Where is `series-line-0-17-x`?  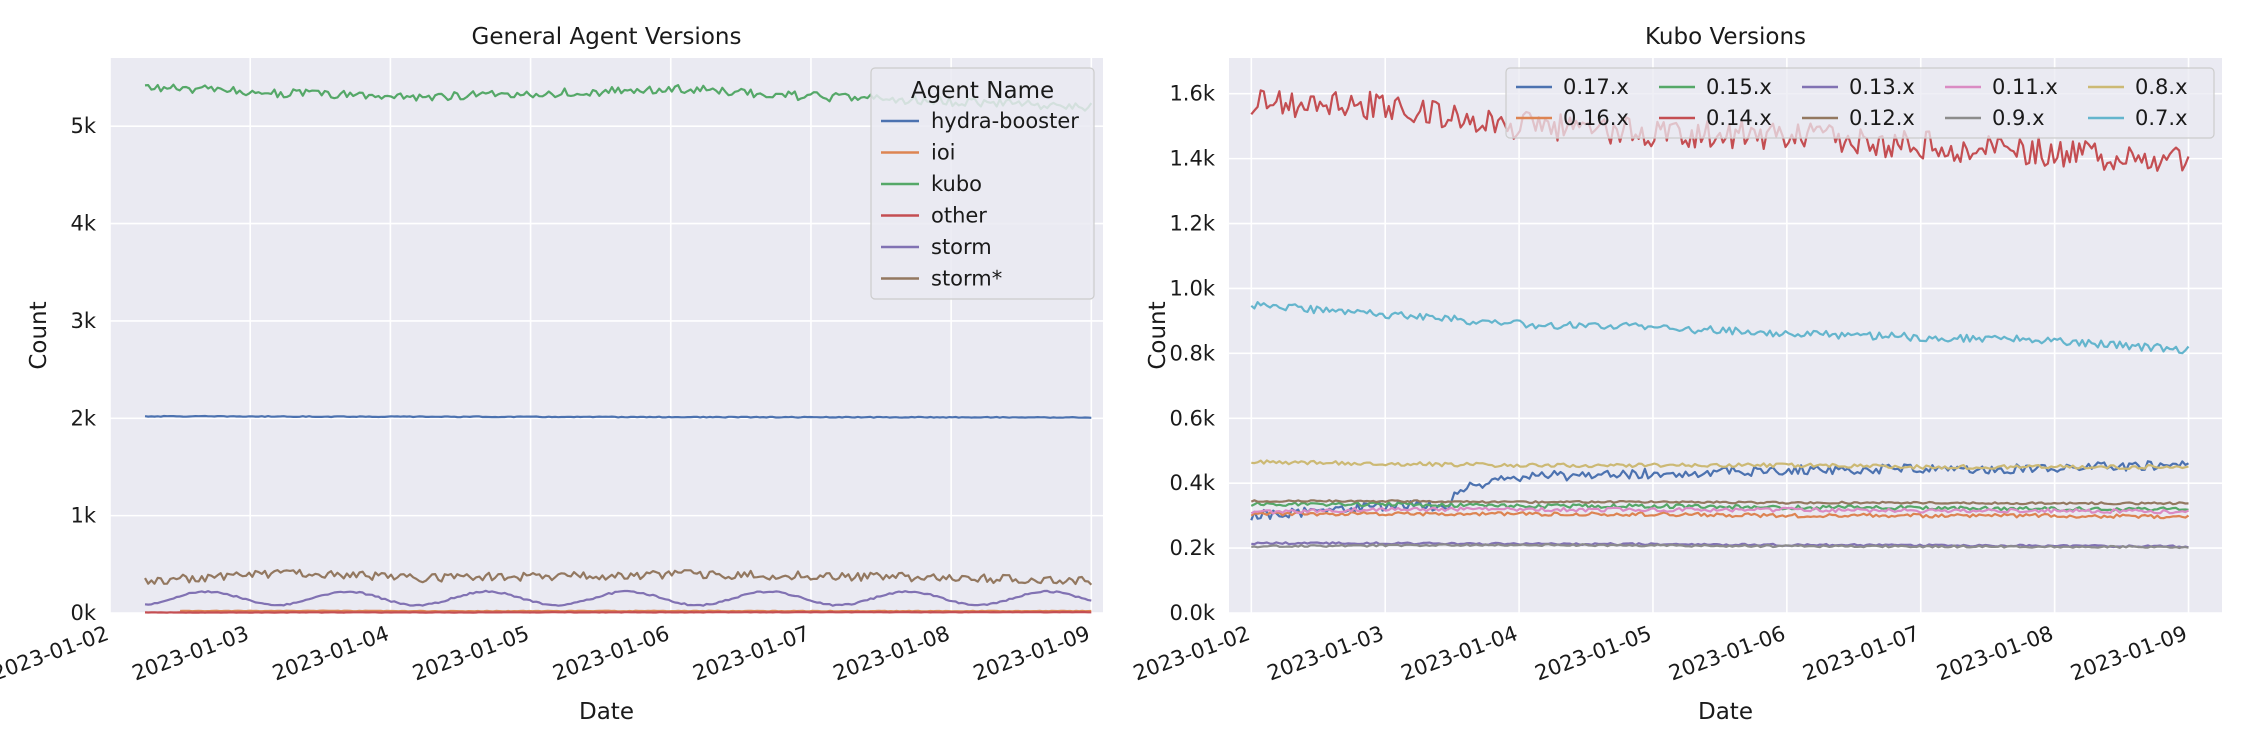
series-line-0-17-x is located at coordinates (1720, 490).